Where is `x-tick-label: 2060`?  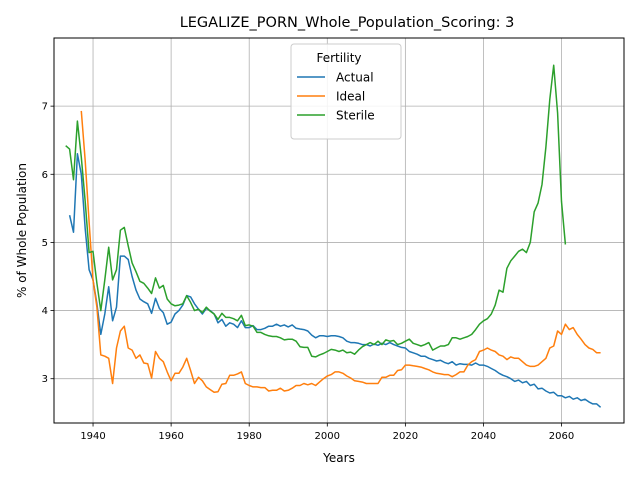
x-tick-label: 2060 is located at coordinates (561, 436).